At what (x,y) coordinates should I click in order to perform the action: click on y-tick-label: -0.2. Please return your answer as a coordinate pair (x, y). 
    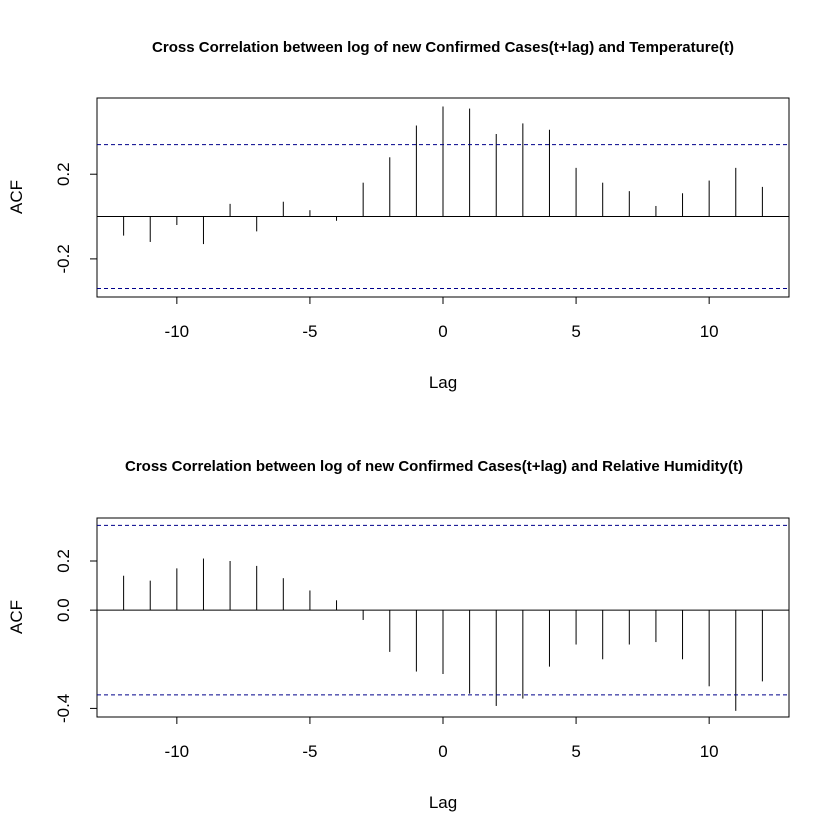
    Looking at the image, I should click on (63, 258).